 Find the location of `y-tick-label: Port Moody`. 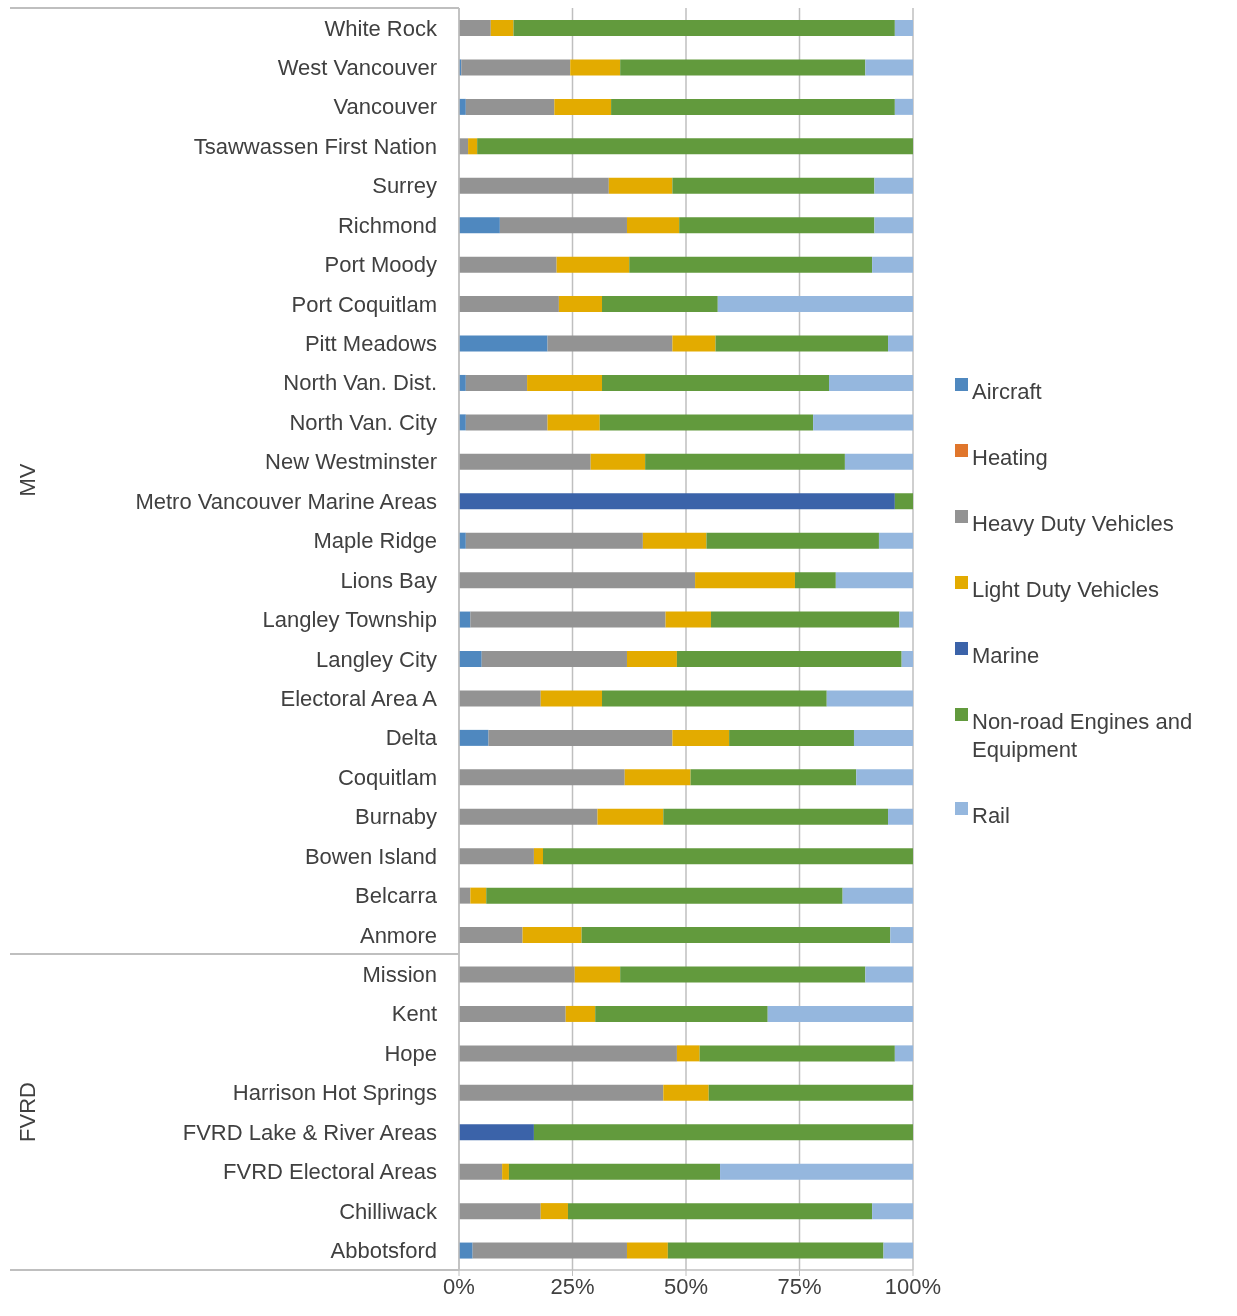

y-tick-label: Port Moody is located at coordinates (380, 265).